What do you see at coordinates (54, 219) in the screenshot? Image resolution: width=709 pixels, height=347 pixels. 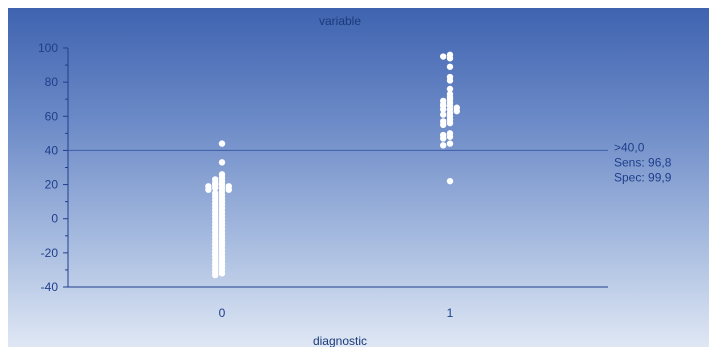 I see `y-tick-label: 0` at bounding box center [54, 219].